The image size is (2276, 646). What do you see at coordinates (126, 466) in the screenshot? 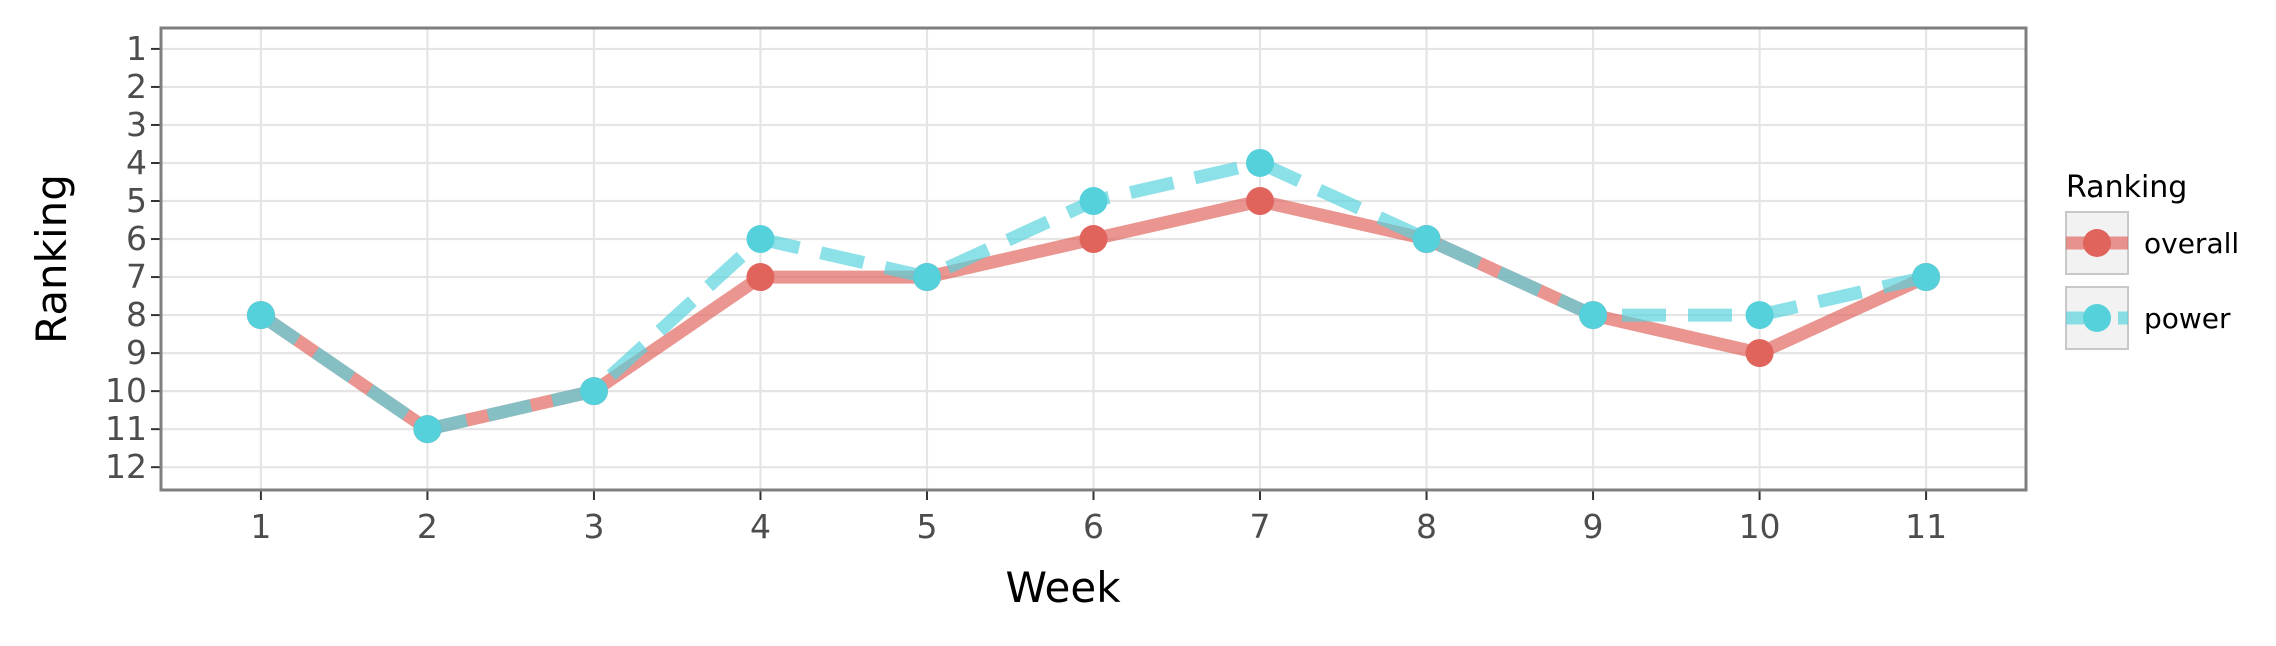
I see `y-tick-label: 12` at bounding box center [126, 466].